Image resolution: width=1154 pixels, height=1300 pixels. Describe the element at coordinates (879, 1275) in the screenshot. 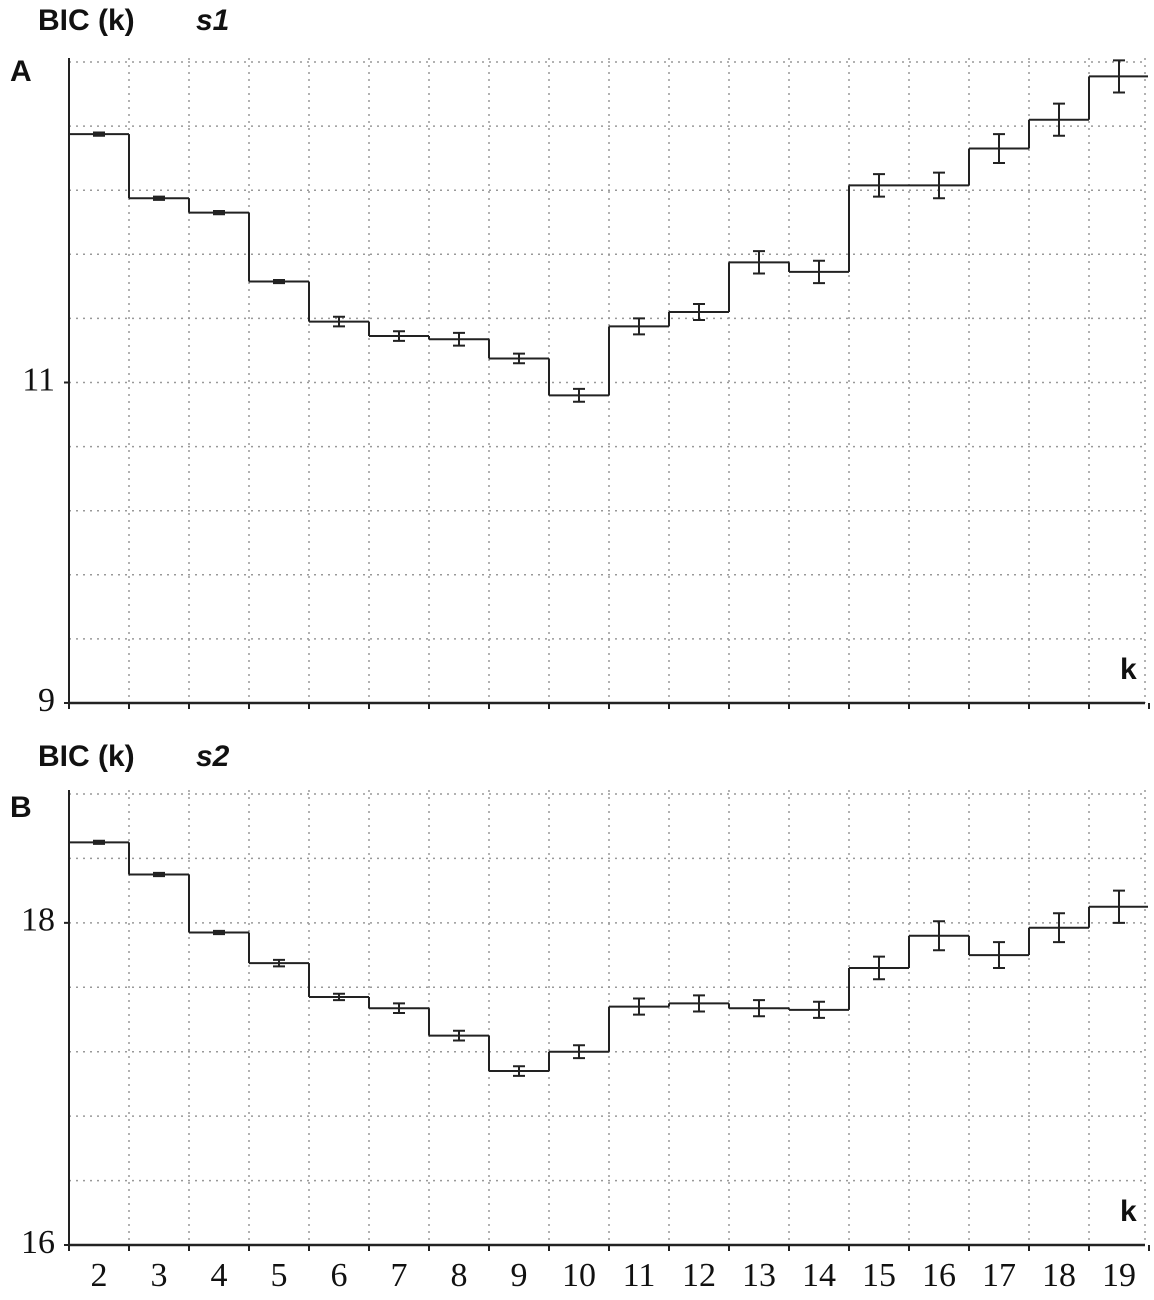

I see `x-tick-label: 15` at that location.